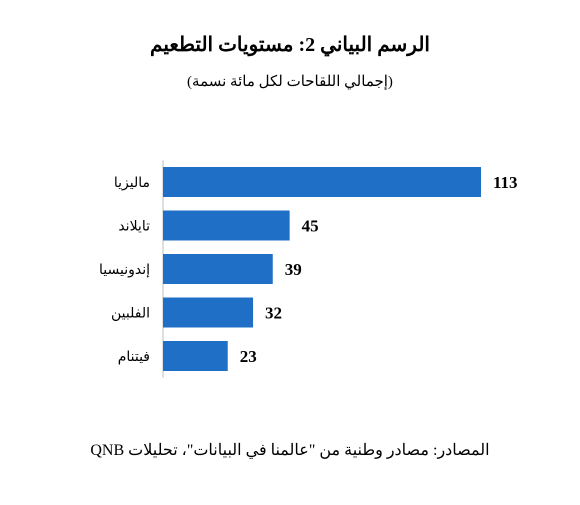 This screenshot has height=505, width=580. Describe the element at coordinates (310, 226) in the screenshot. I see `data-label: 45` at that location.